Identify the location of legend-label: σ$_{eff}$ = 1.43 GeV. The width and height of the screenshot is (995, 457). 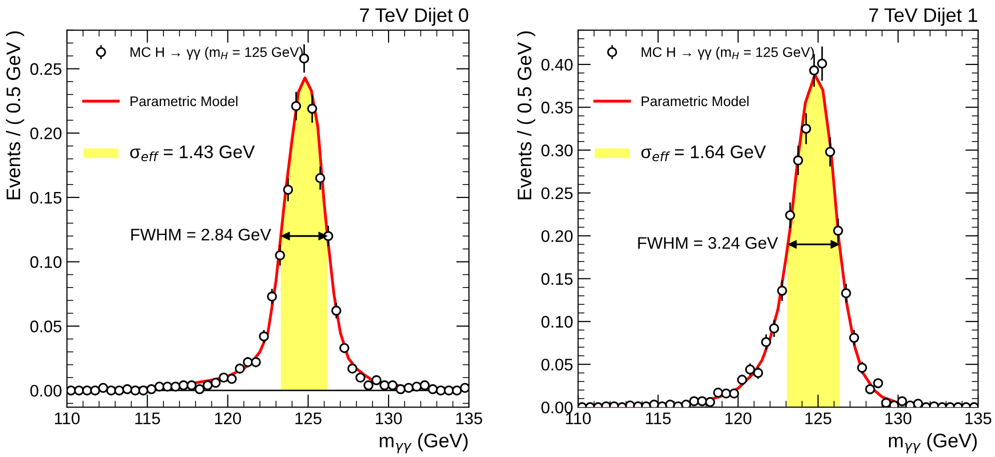
(192, 154).